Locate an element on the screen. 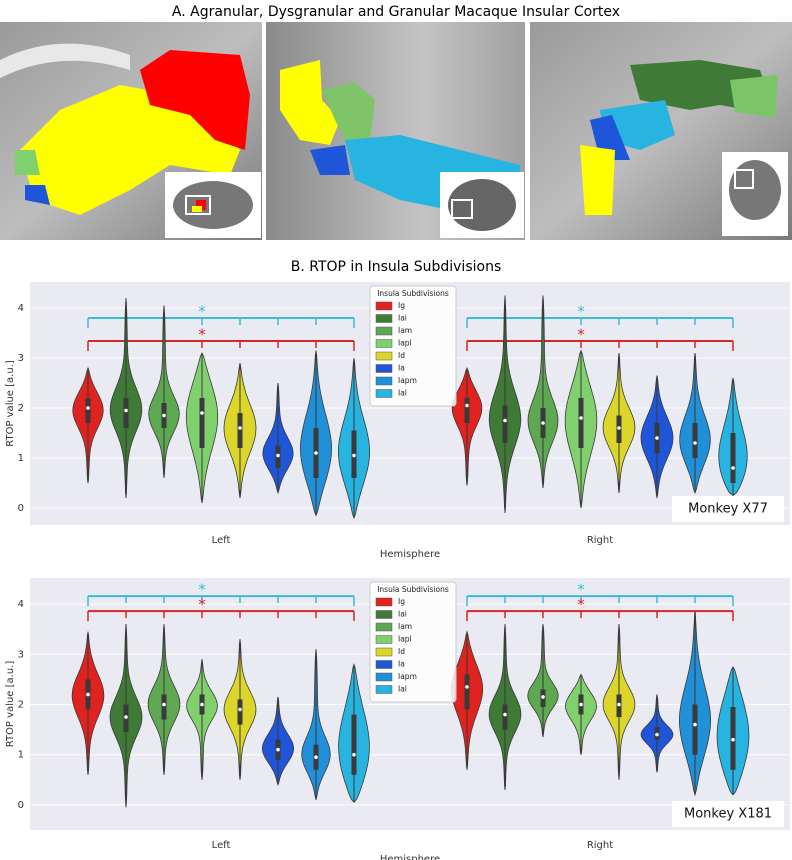 The height and width of the screenshot is (860, 792). brain-image-sagittal is located at coordinates (131, 131).